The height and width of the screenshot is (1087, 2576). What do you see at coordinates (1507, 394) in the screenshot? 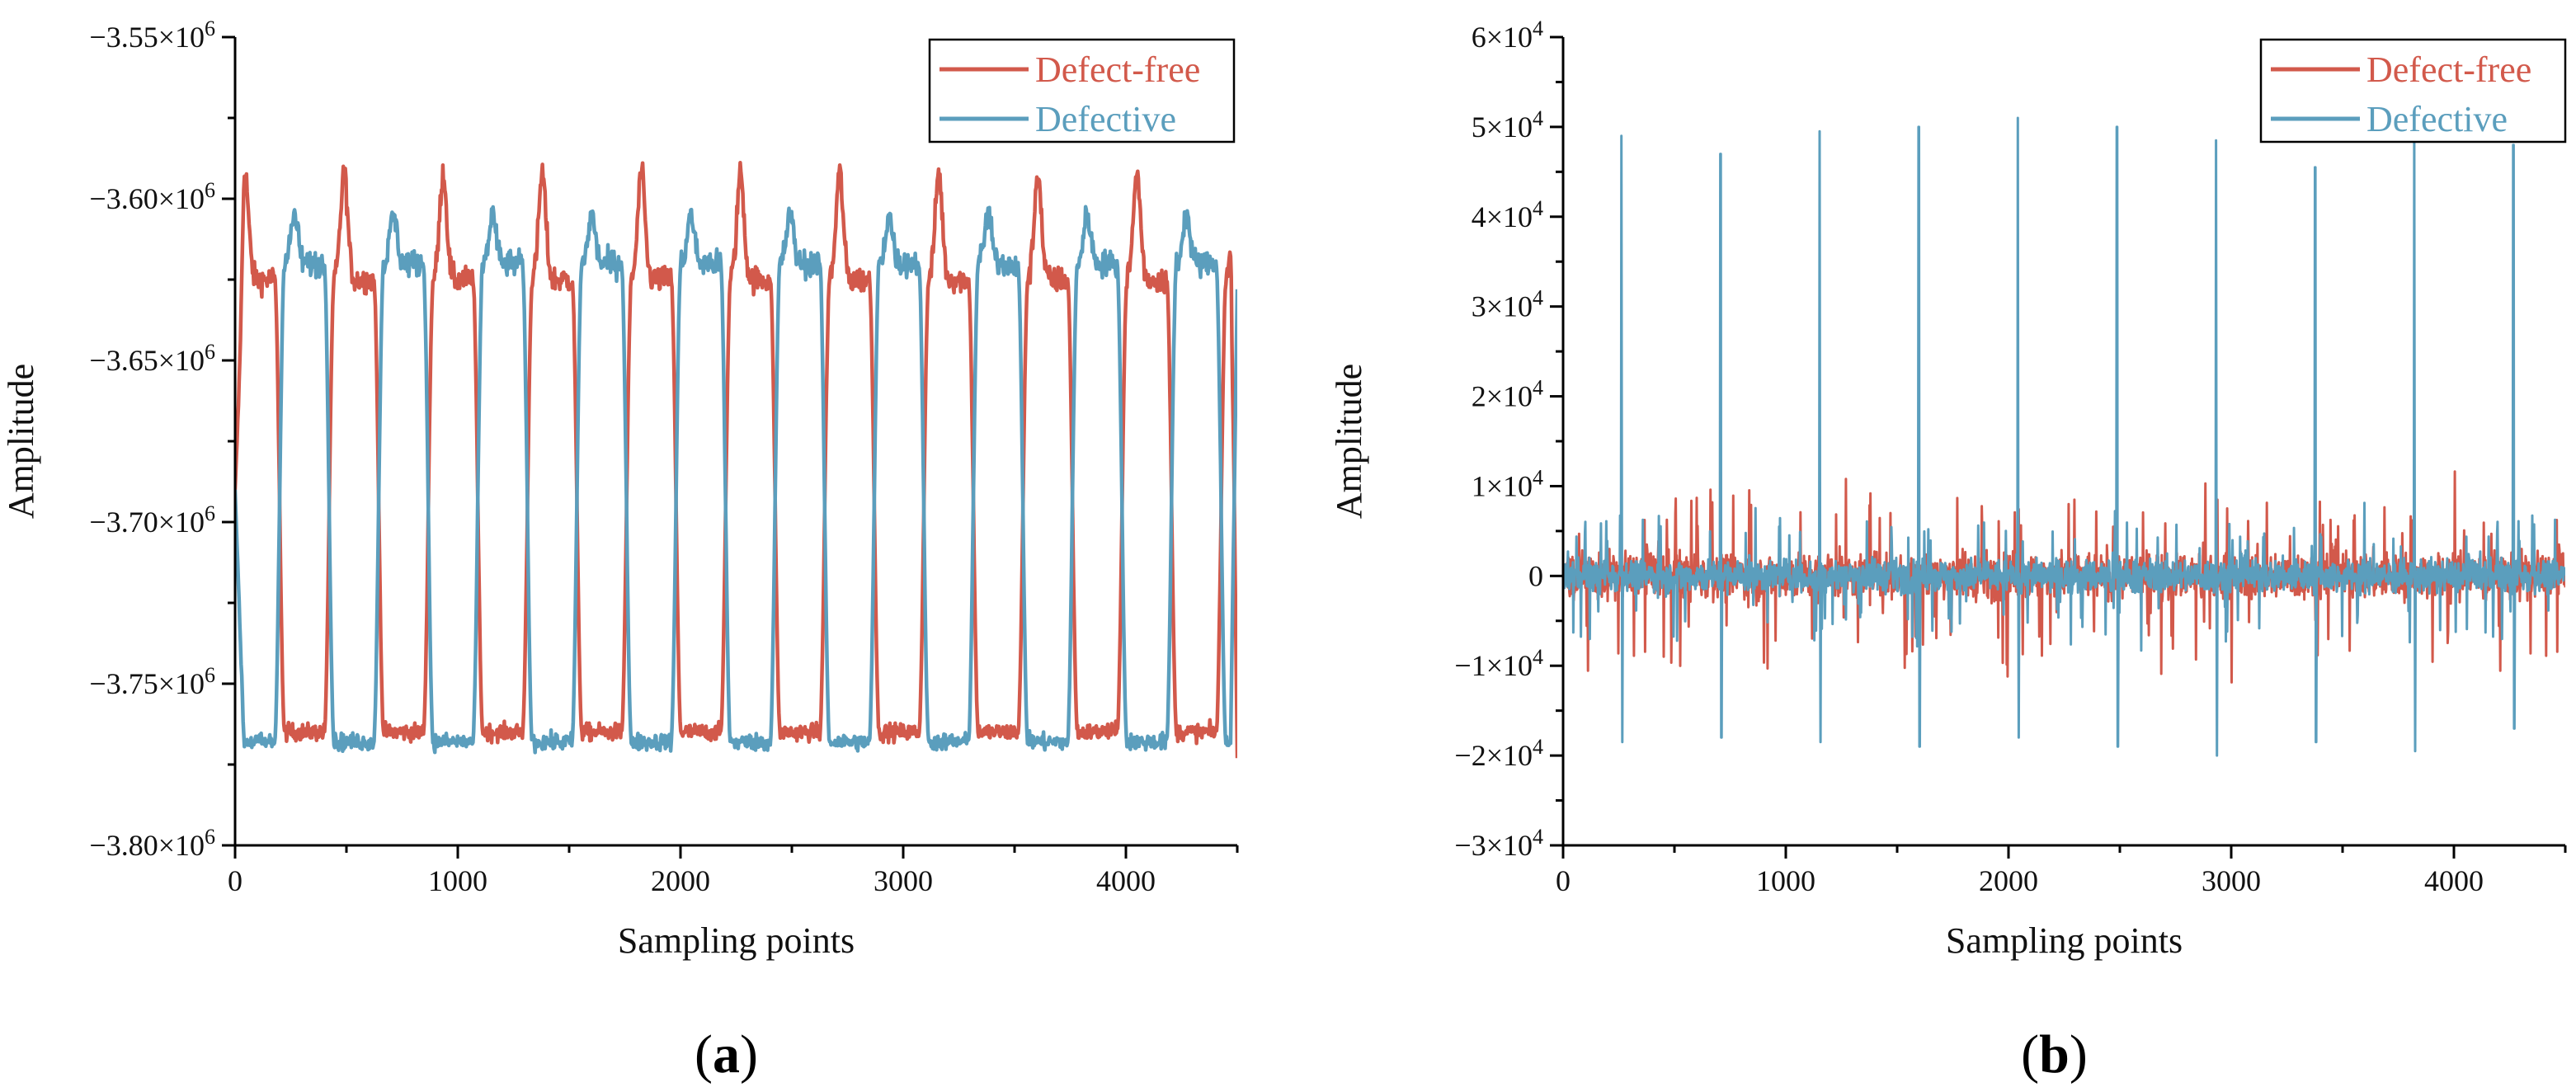
I see `y-tick-label: 2×10⁴` at bounding box center [1507, 394].